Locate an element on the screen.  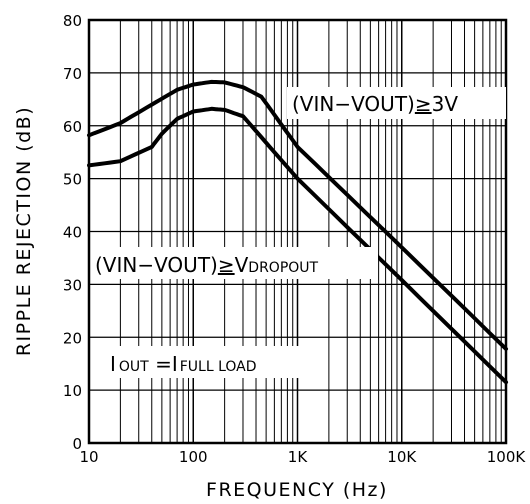
x-tick-label: 100K is located at coordinates (507, 457).